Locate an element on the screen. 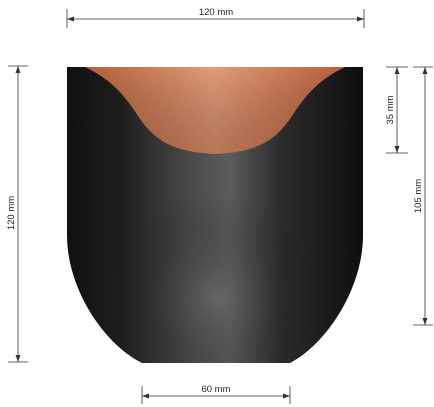  dimension-right-total: 105 mm is located at coordinates (423, 196).